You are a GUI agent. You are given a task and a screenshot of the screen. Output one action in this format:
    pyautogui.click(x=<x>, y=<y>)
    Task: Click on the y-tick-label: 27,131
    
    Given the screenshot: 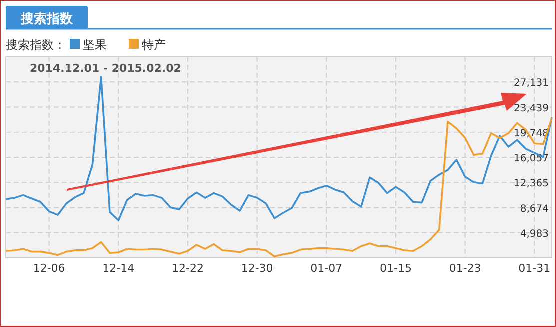 What is the action you would take?
    pyautogui.click(x=531, y=84)
    